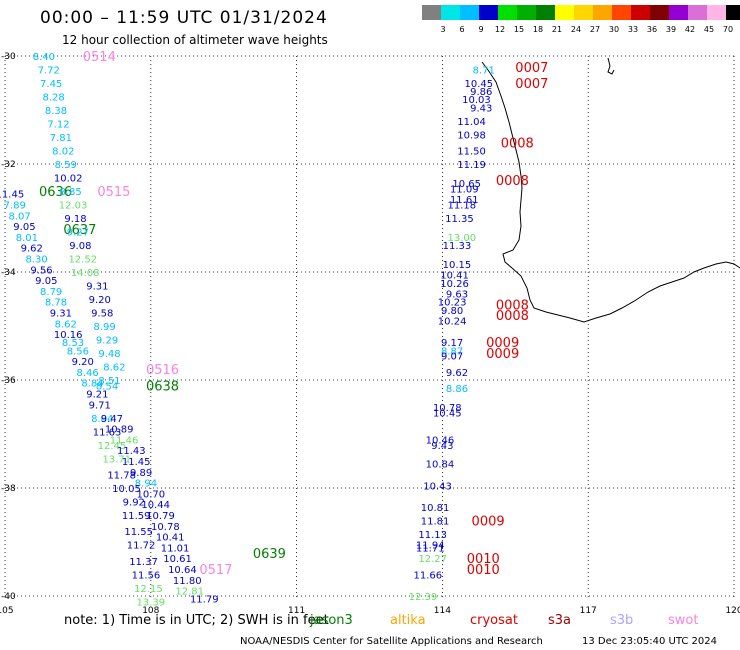 Image resolution: width=740 pixels, height=650 pixels. Describe the element at coordinates (671, 29) in the screenshot. I see `colorbar-label: 39` at that location.